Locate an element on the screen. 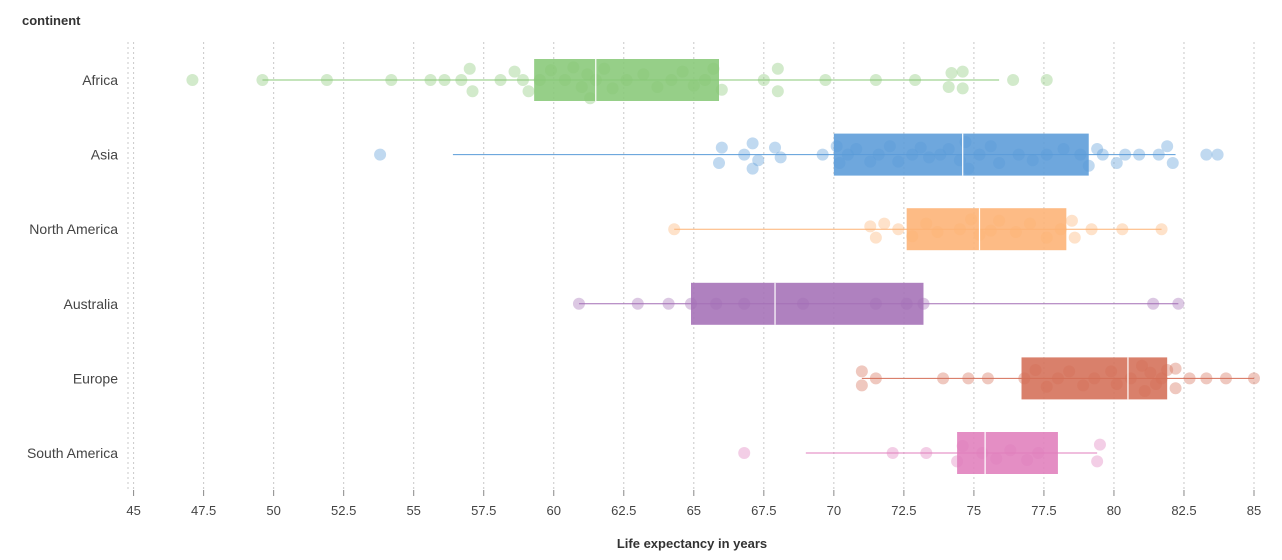 Image resolution: width=1282 pixels, height=560 pixels. series-australia is located at coordinates (878, 303).